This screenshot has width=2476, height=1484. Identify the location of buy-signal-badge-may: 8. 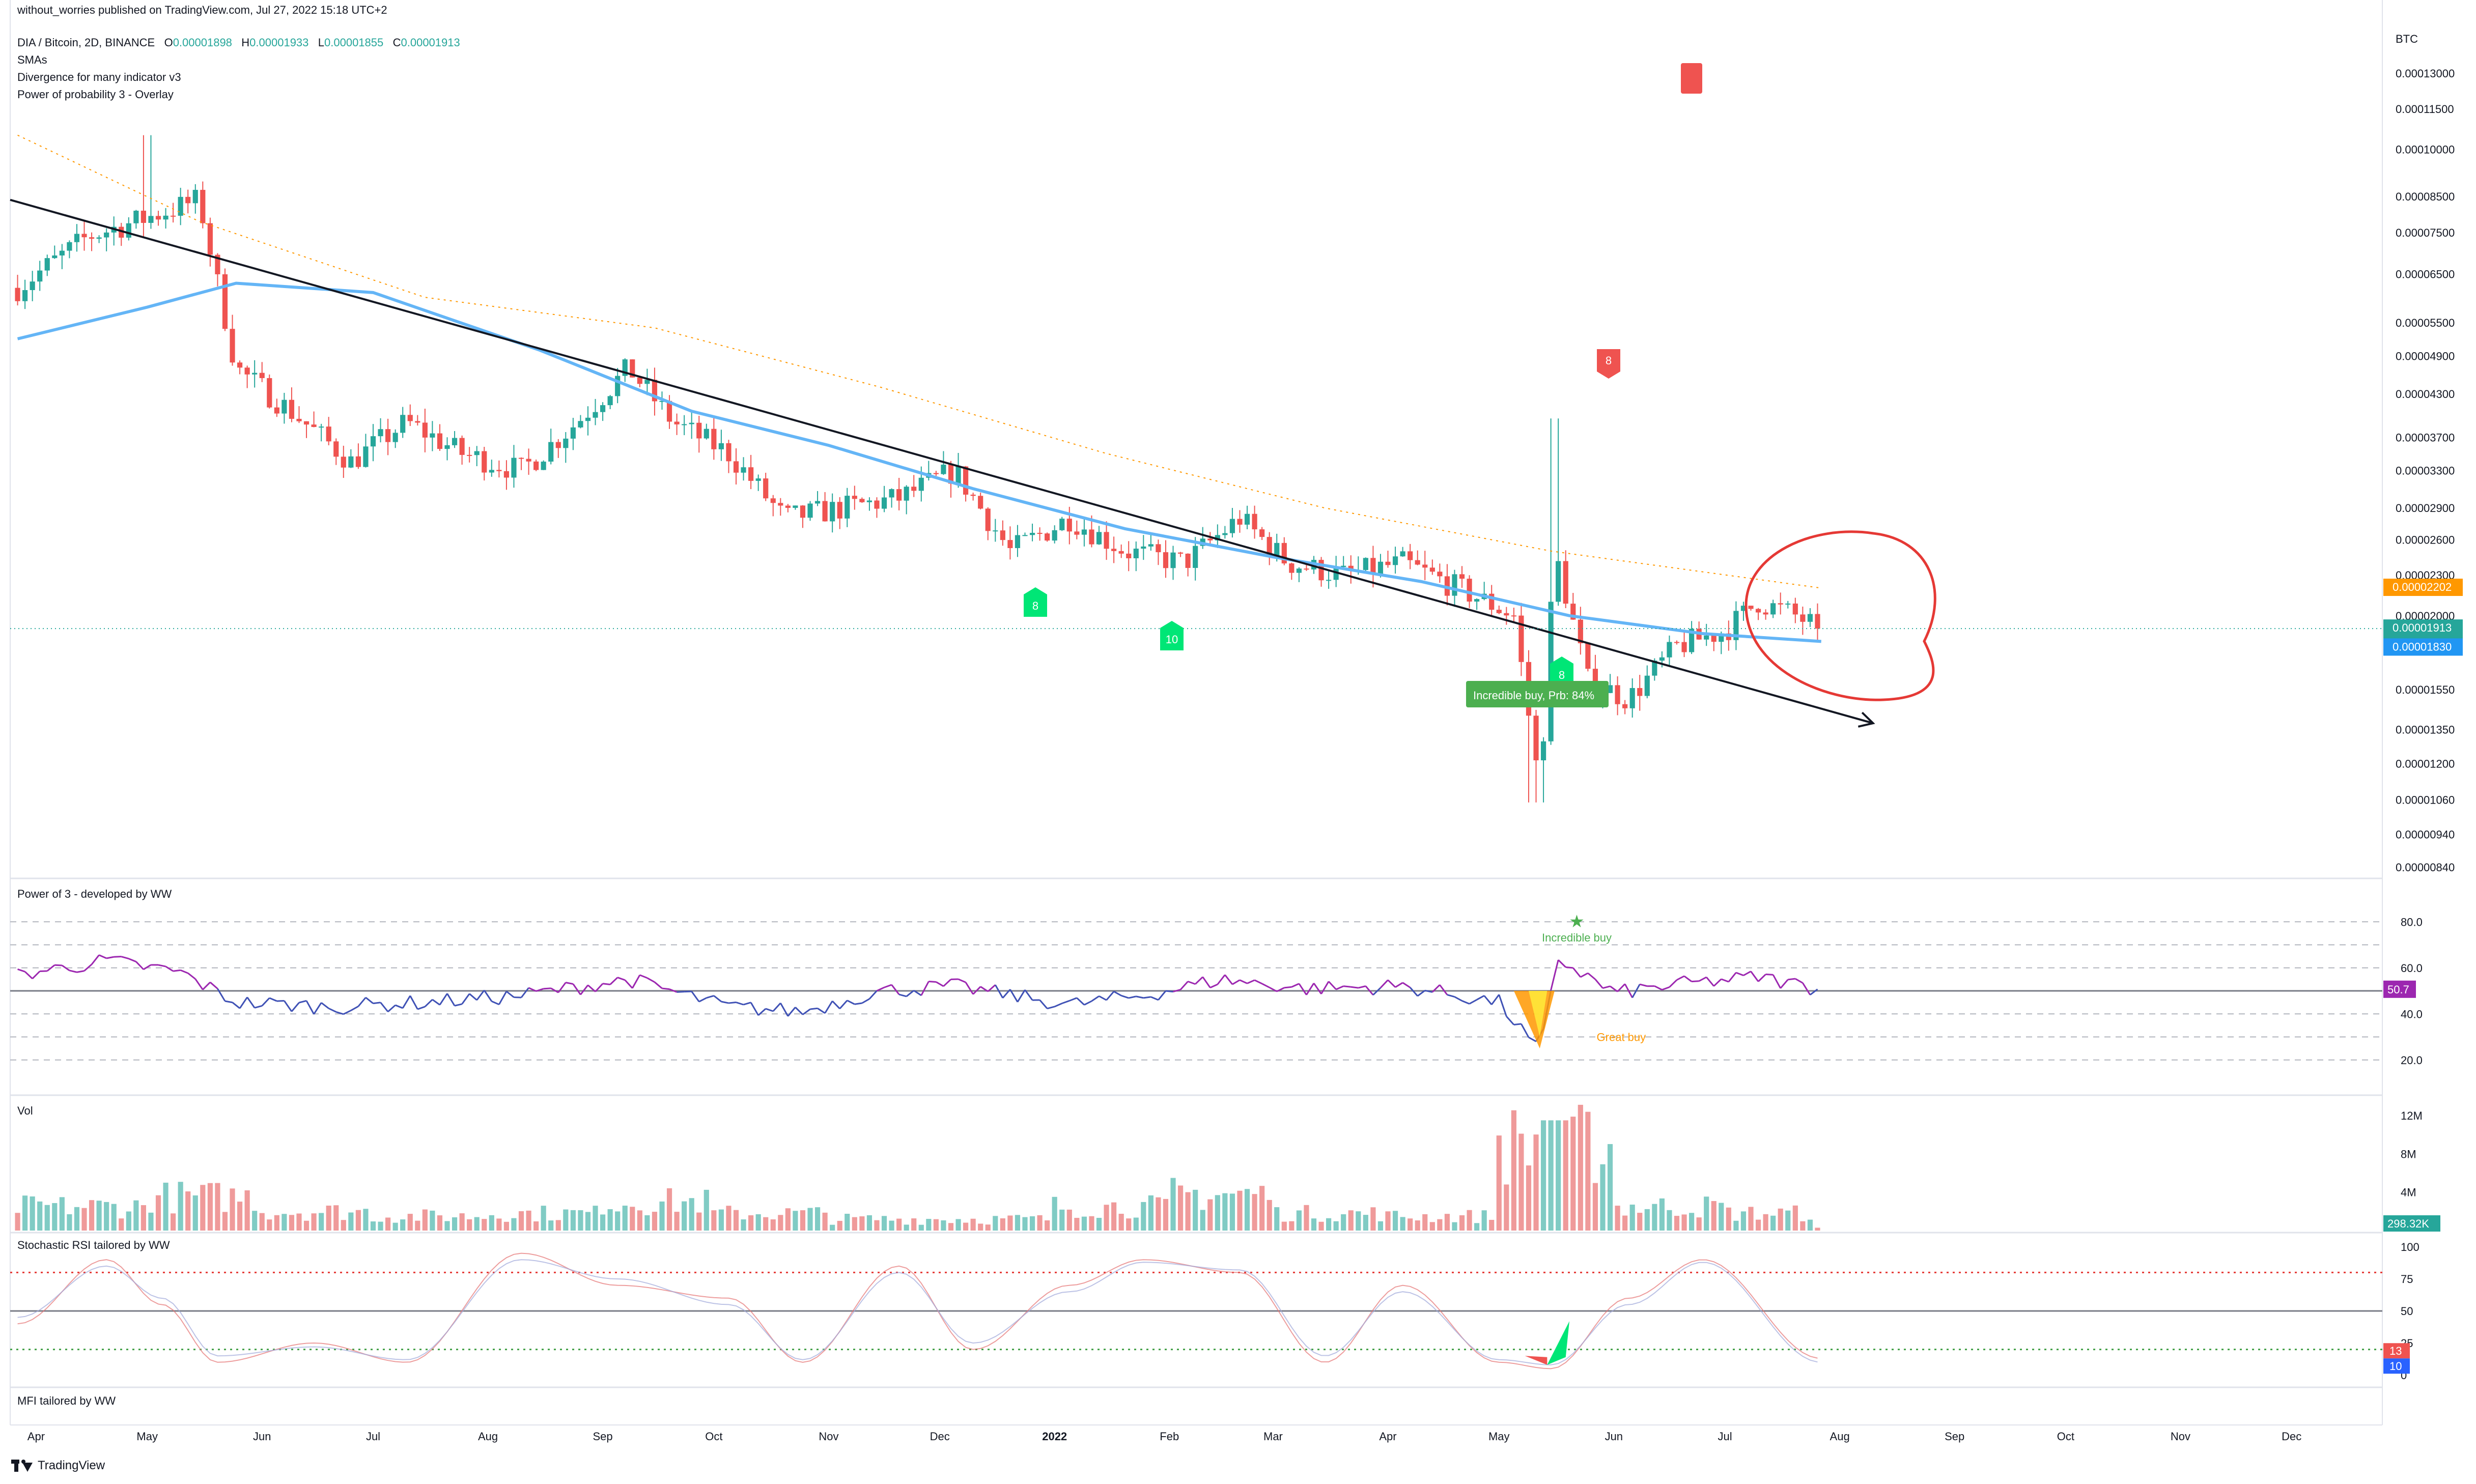
(1561, 672).